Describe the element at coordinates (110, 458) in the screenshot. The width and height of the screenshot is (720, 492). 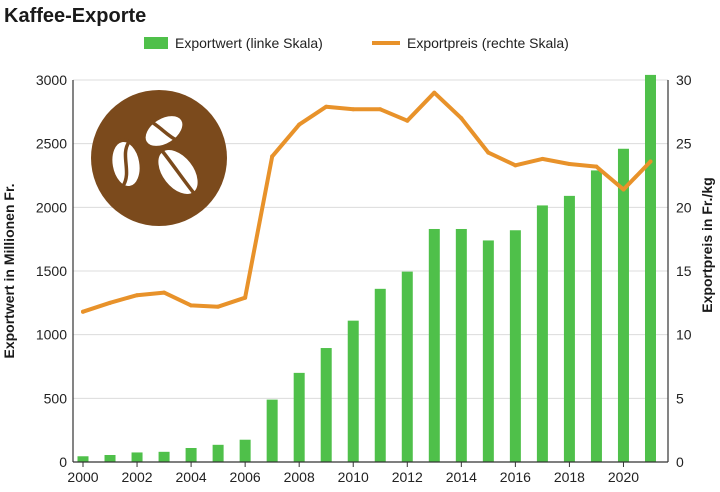
I see `bar-2001` at that location.